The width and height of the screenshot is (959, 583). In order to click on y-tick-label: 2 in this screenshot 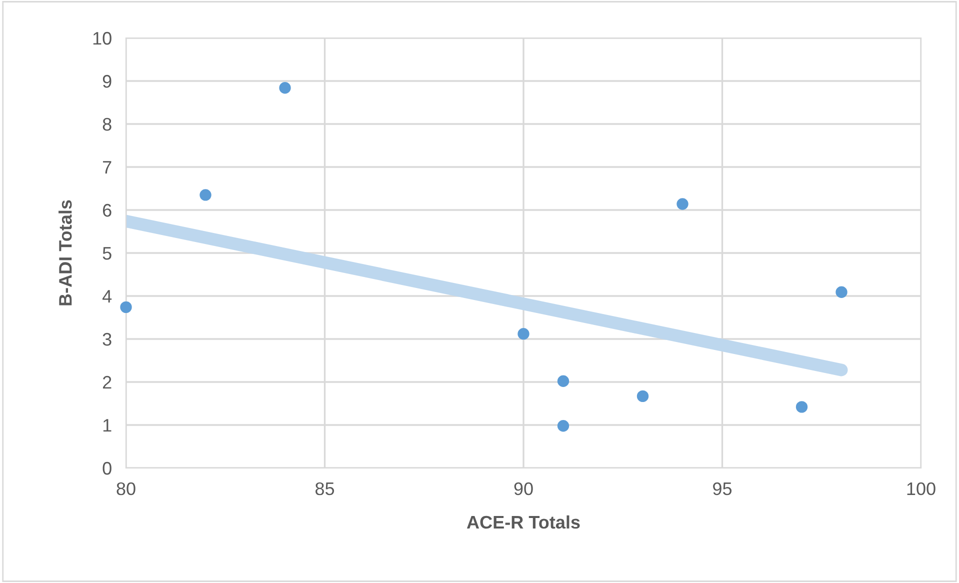, I will do `click(107, 382)`.